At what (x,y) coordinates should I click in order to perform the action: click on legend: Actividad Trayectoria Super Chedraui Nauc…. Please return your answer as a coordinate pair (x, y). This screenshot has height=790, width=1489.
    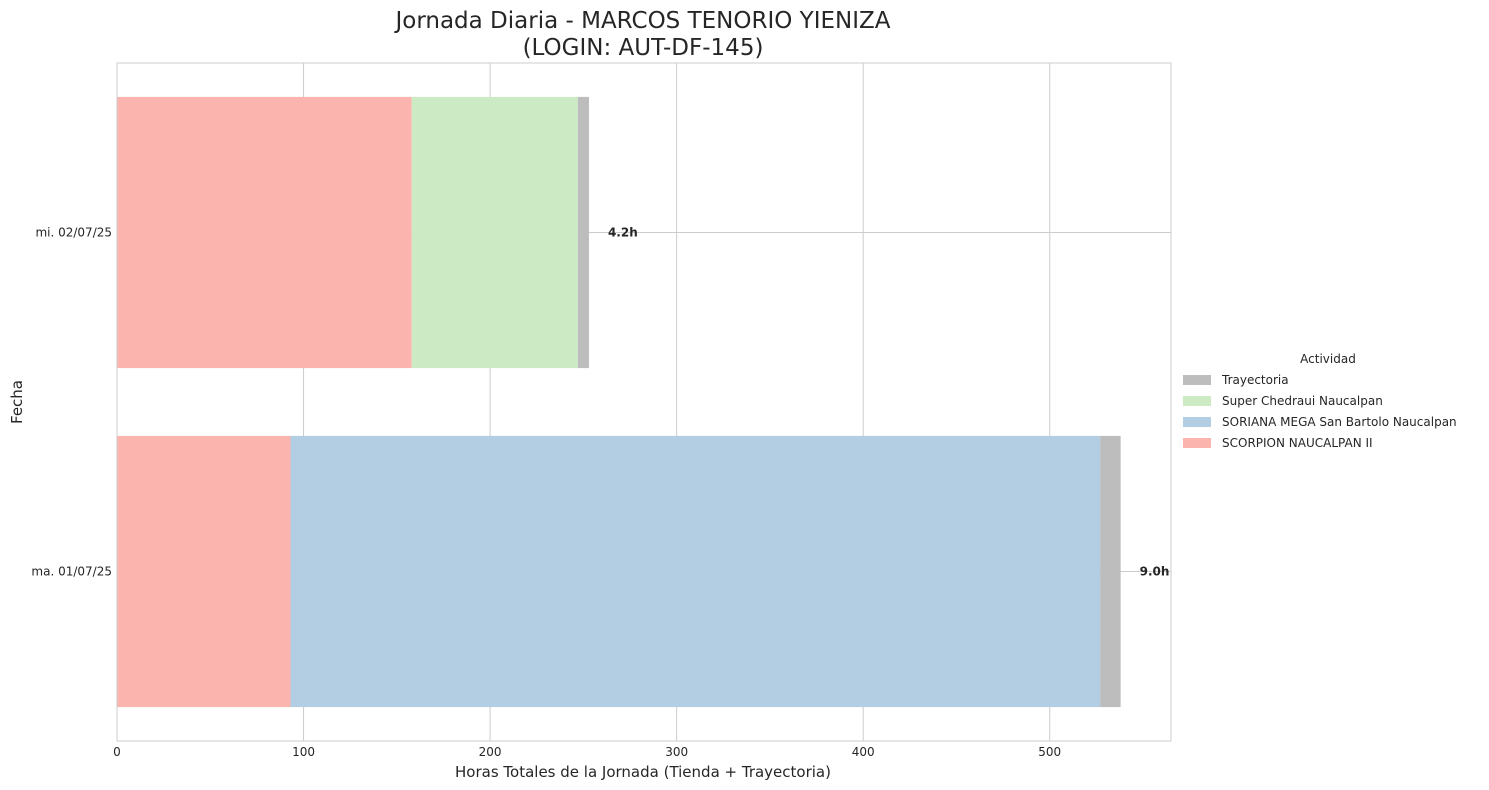
    Looking at the image, I should click on (1320, 401).